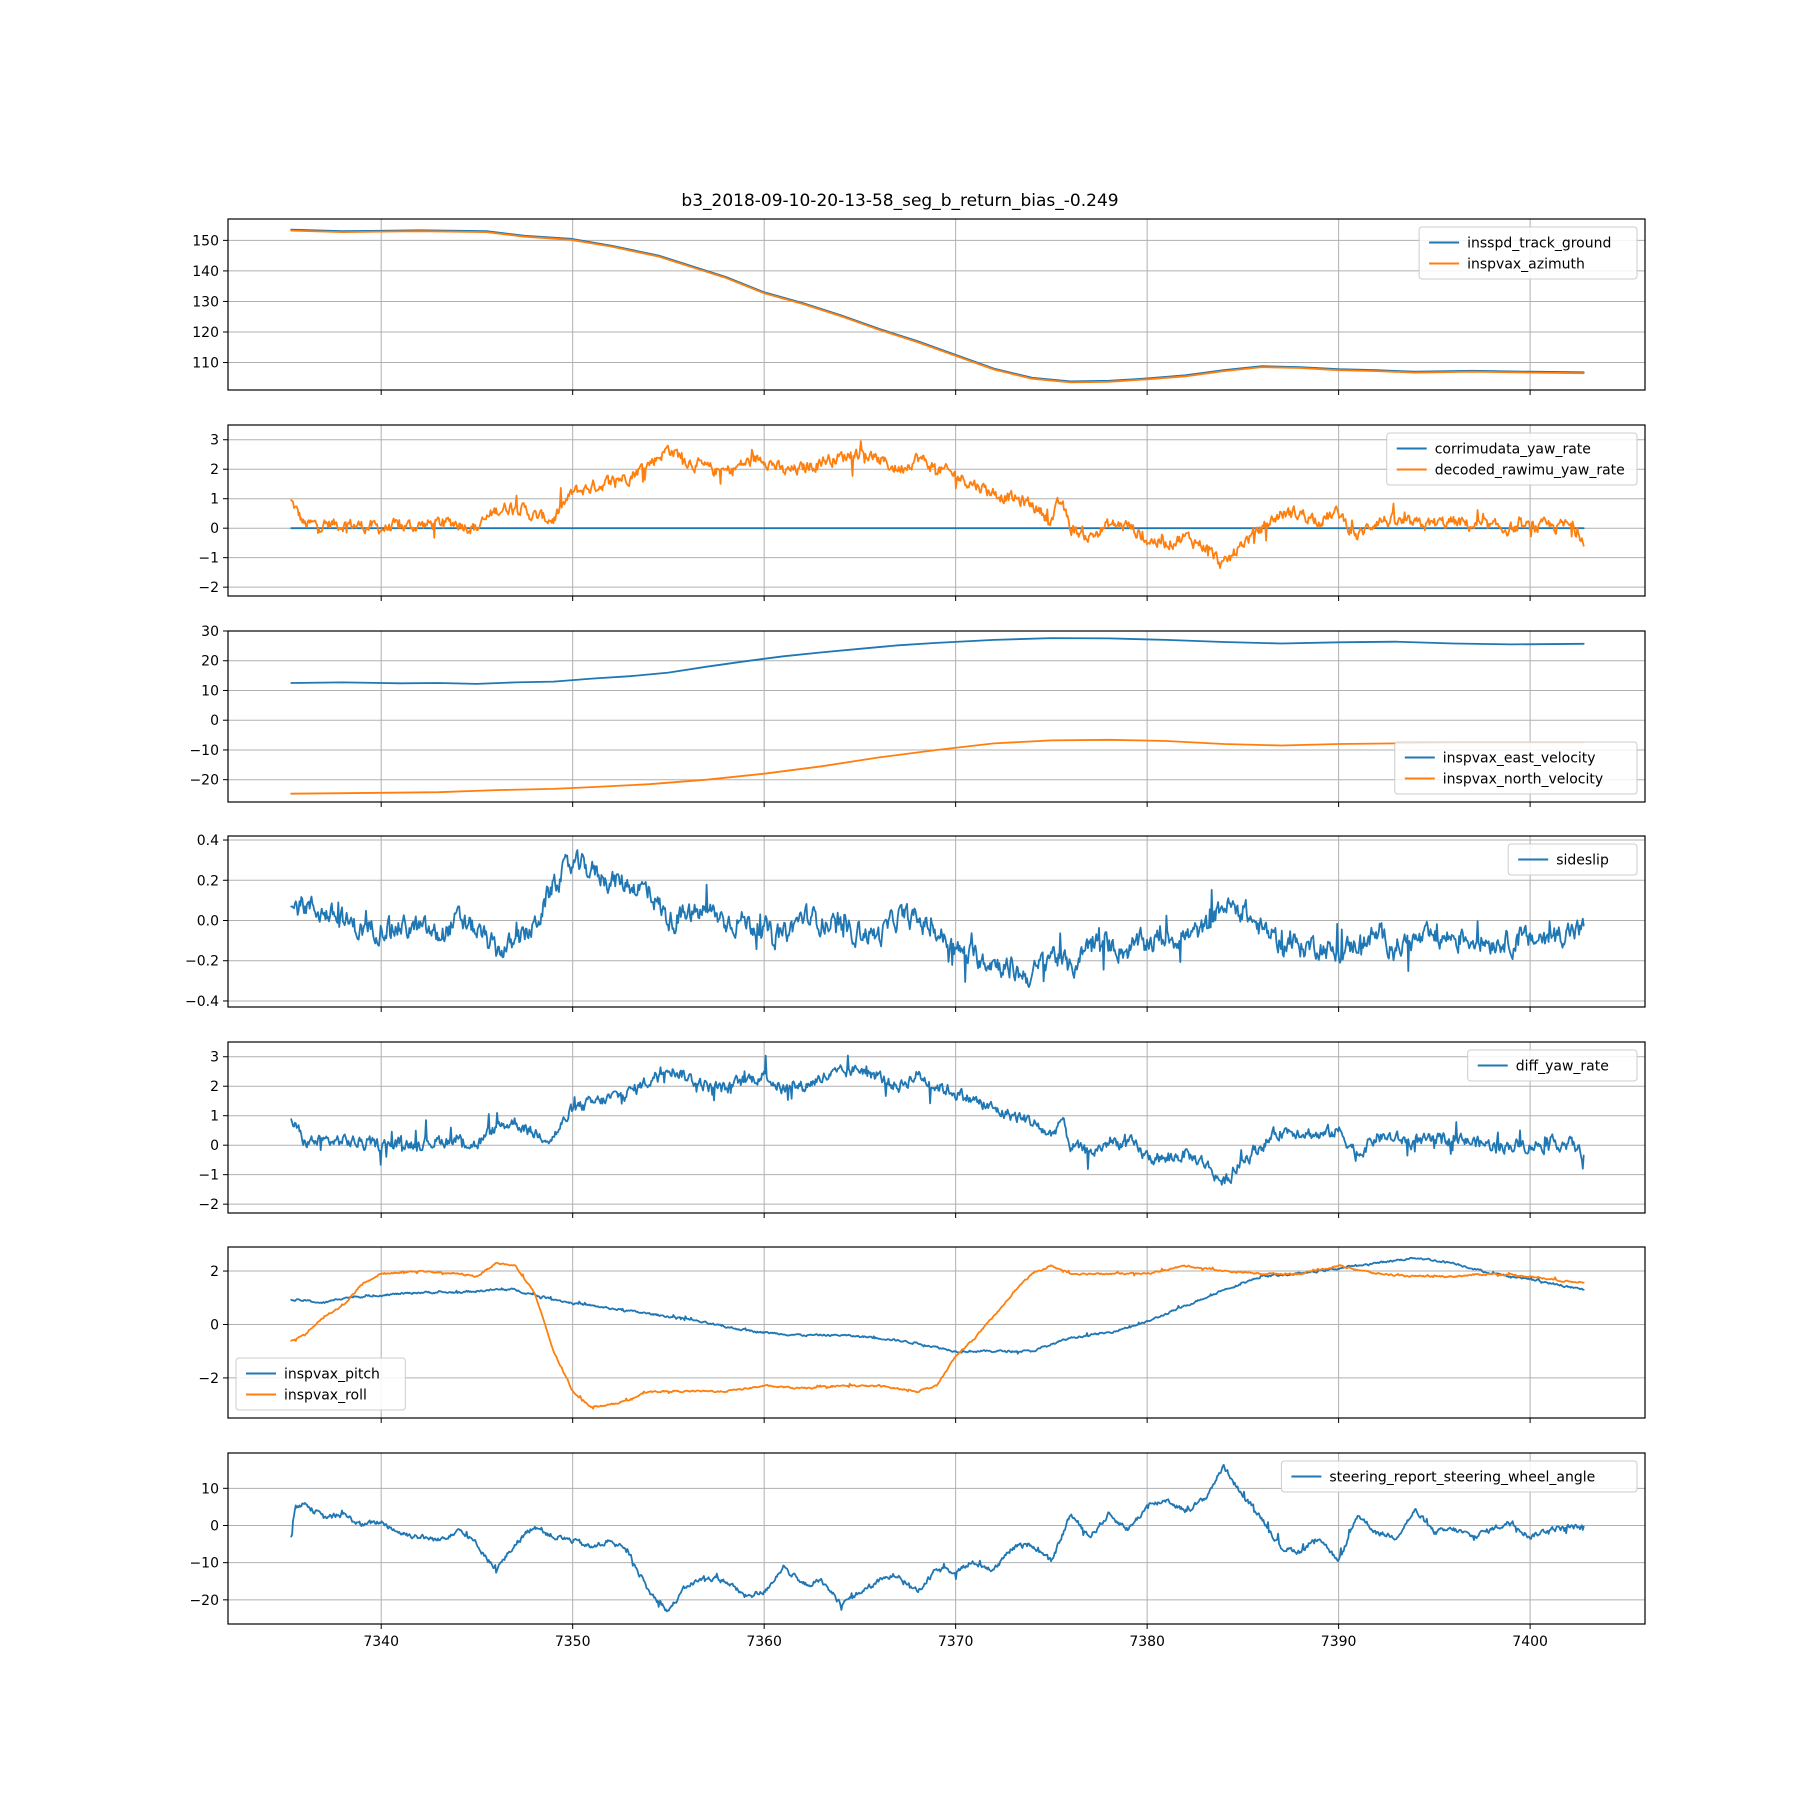 This screenshot has height=1800, width=1800. I want to click on series-line-inspvax_east_velocity, so click(937, 661).